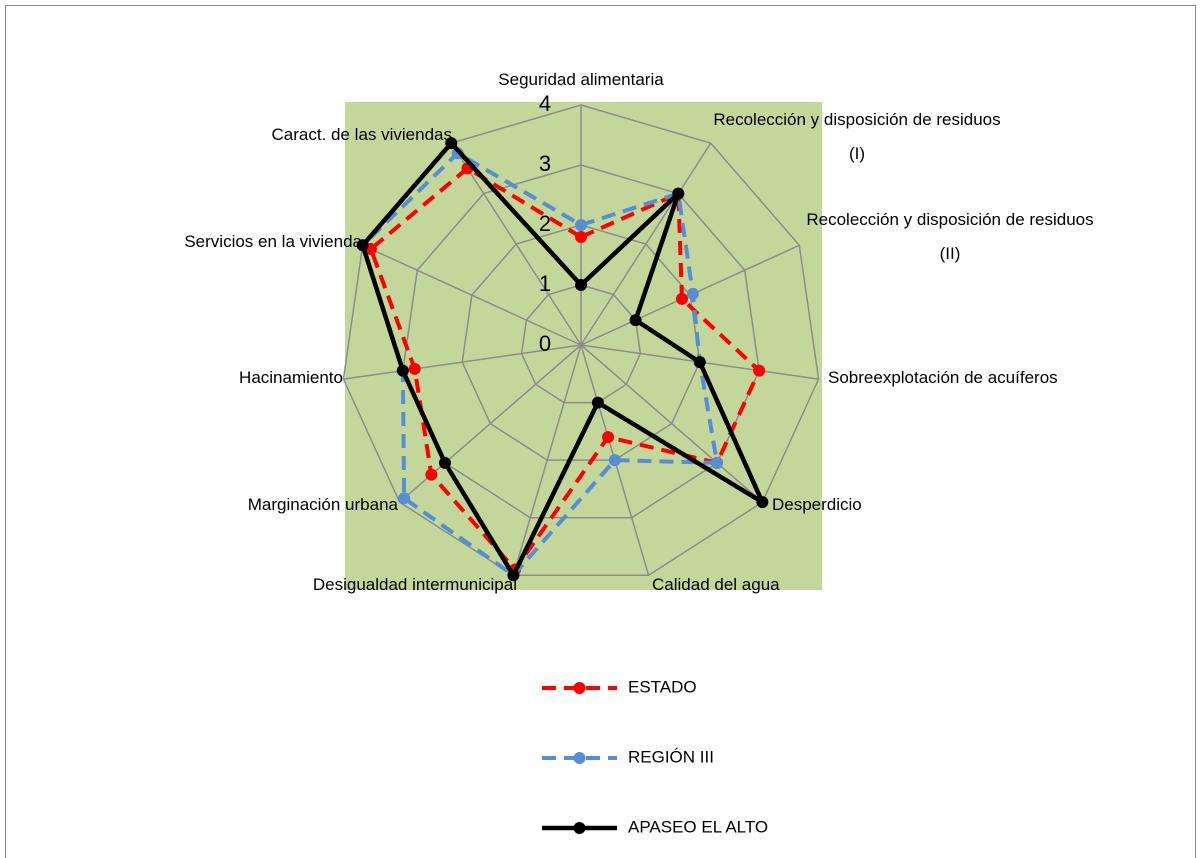 The width and height of the screenshot is (1201, 858). Describe the element at coordinates (545, 103) in the screenshot. I see `r-tick-label: 4` at that location.